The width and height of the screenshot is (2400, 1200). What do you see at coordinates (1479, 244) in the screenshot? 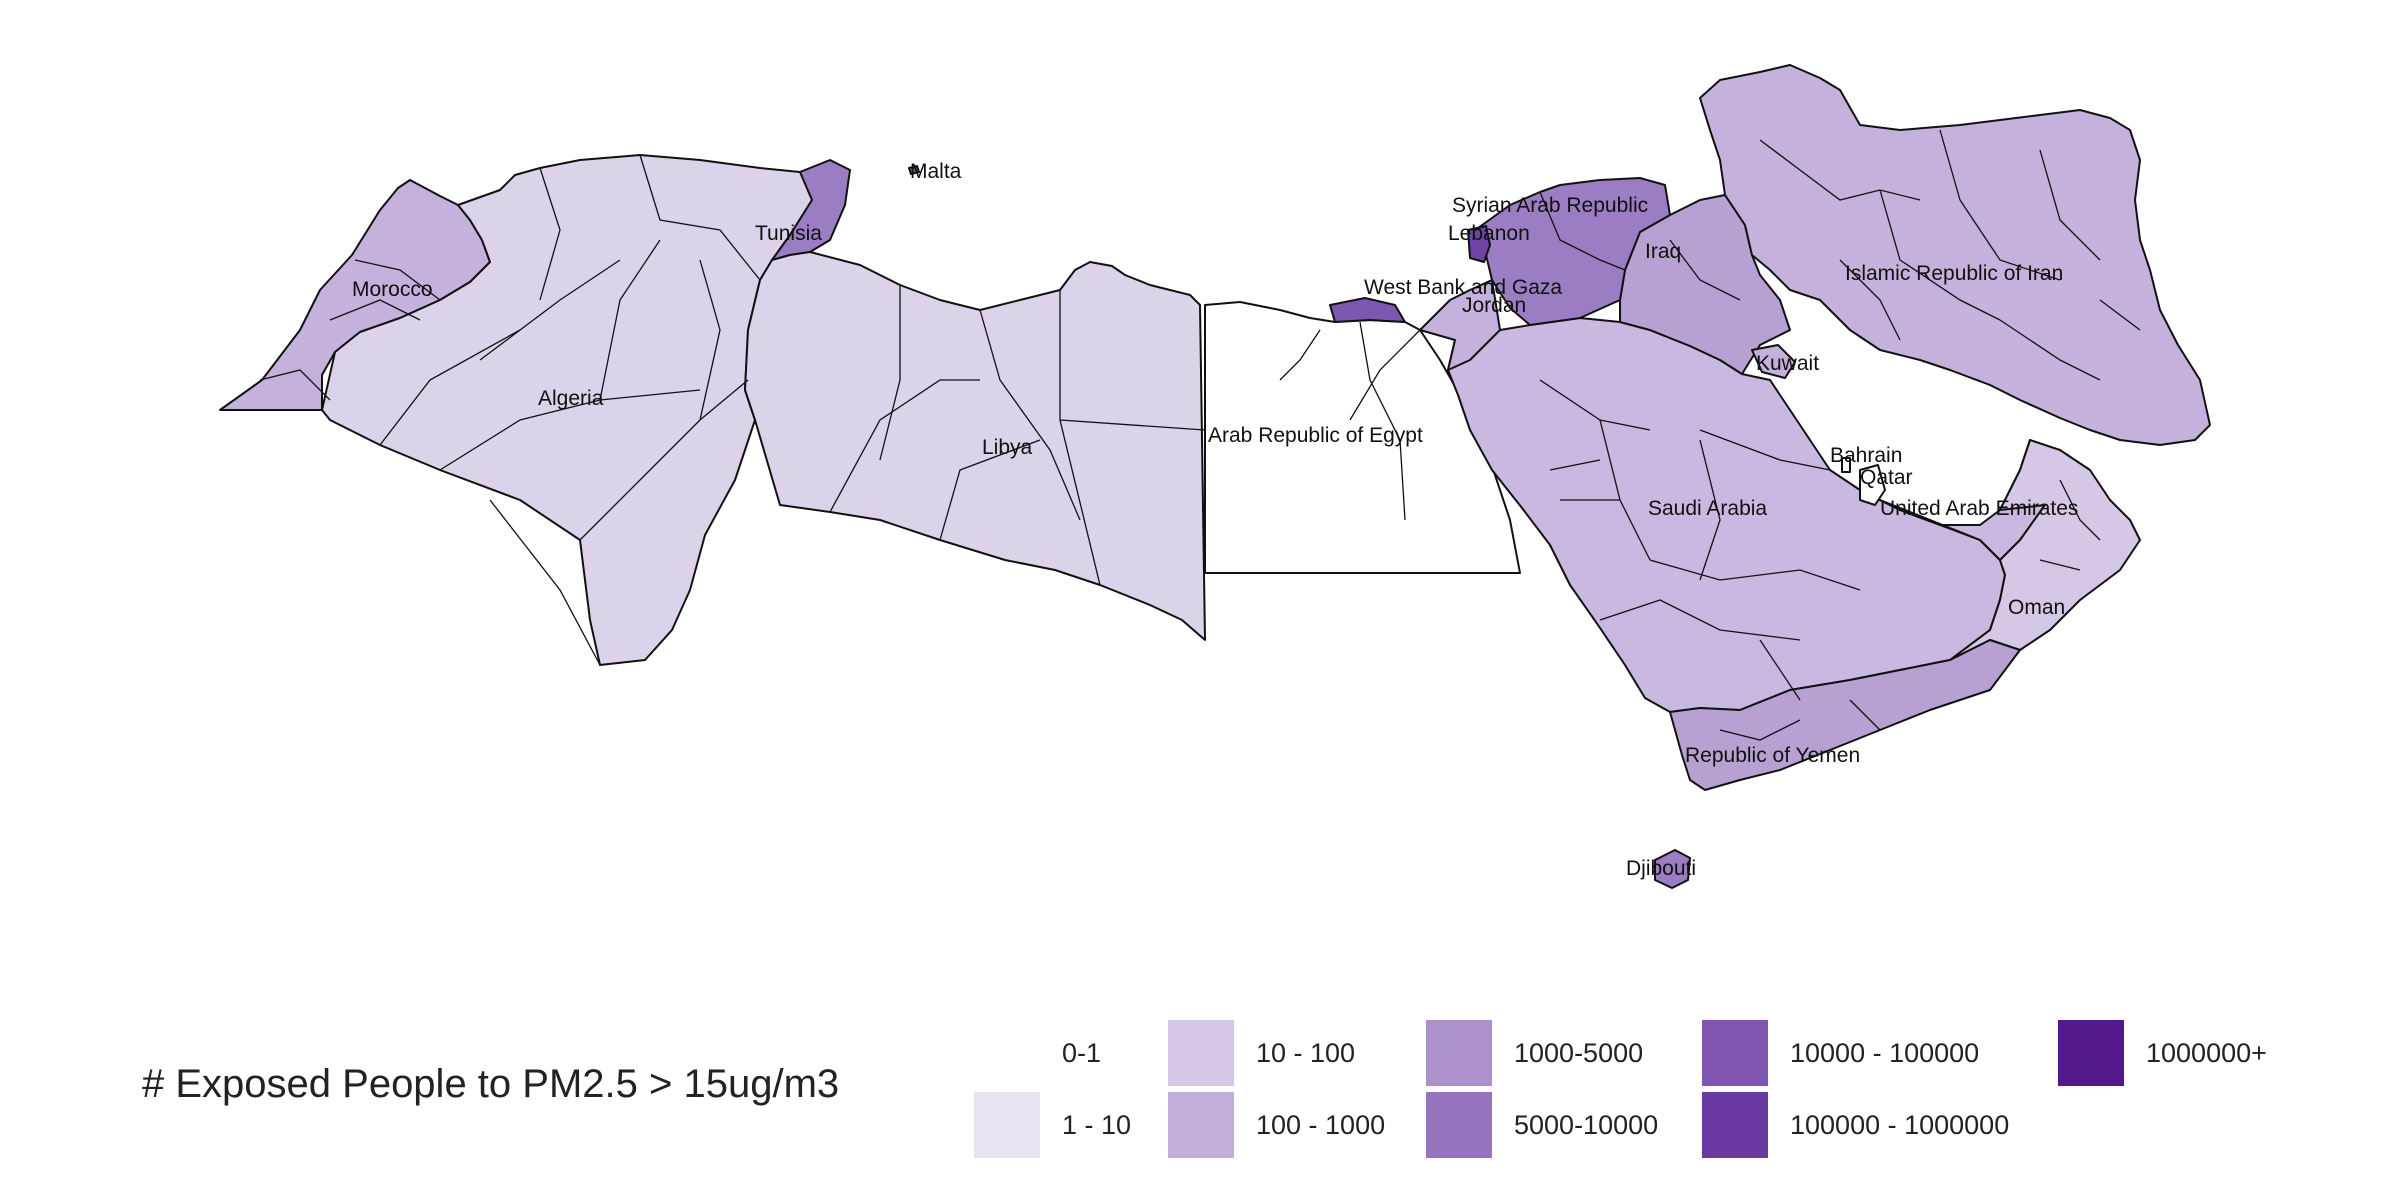
I see `region-lebanon` at bounding box center [1479, 244].